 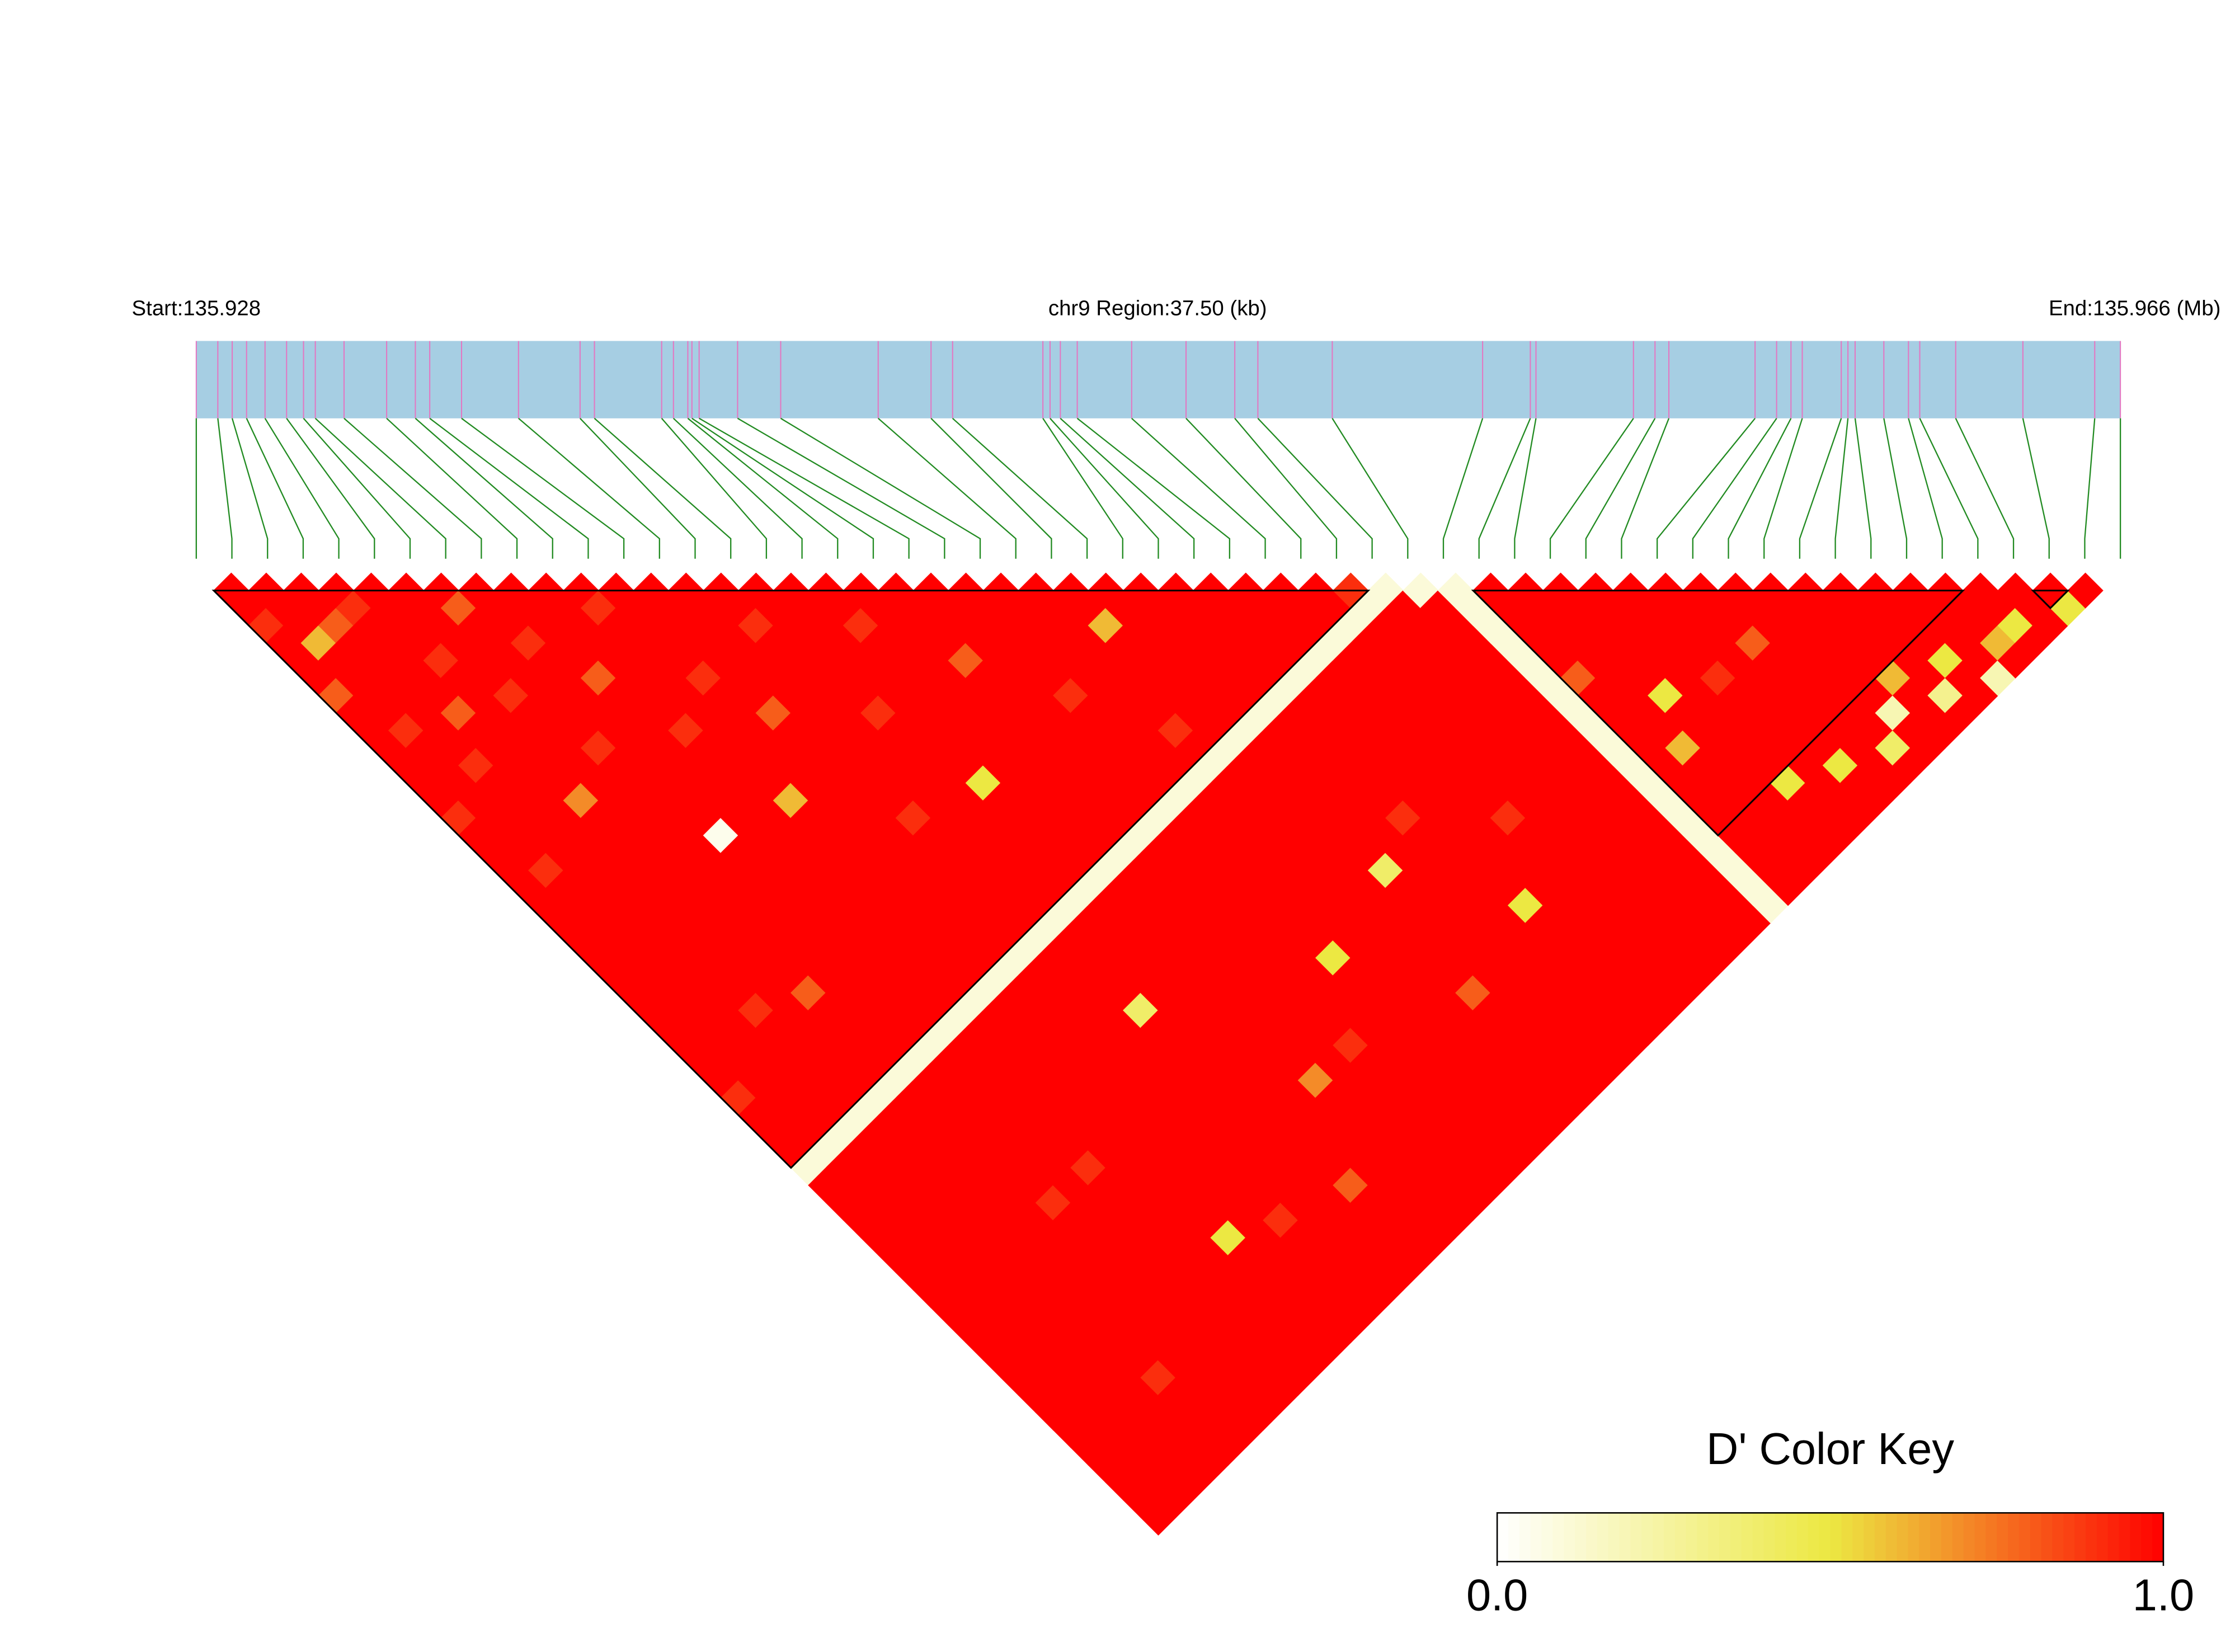 I want to click on colorbar-frame, so click(x=1830, y=1537).